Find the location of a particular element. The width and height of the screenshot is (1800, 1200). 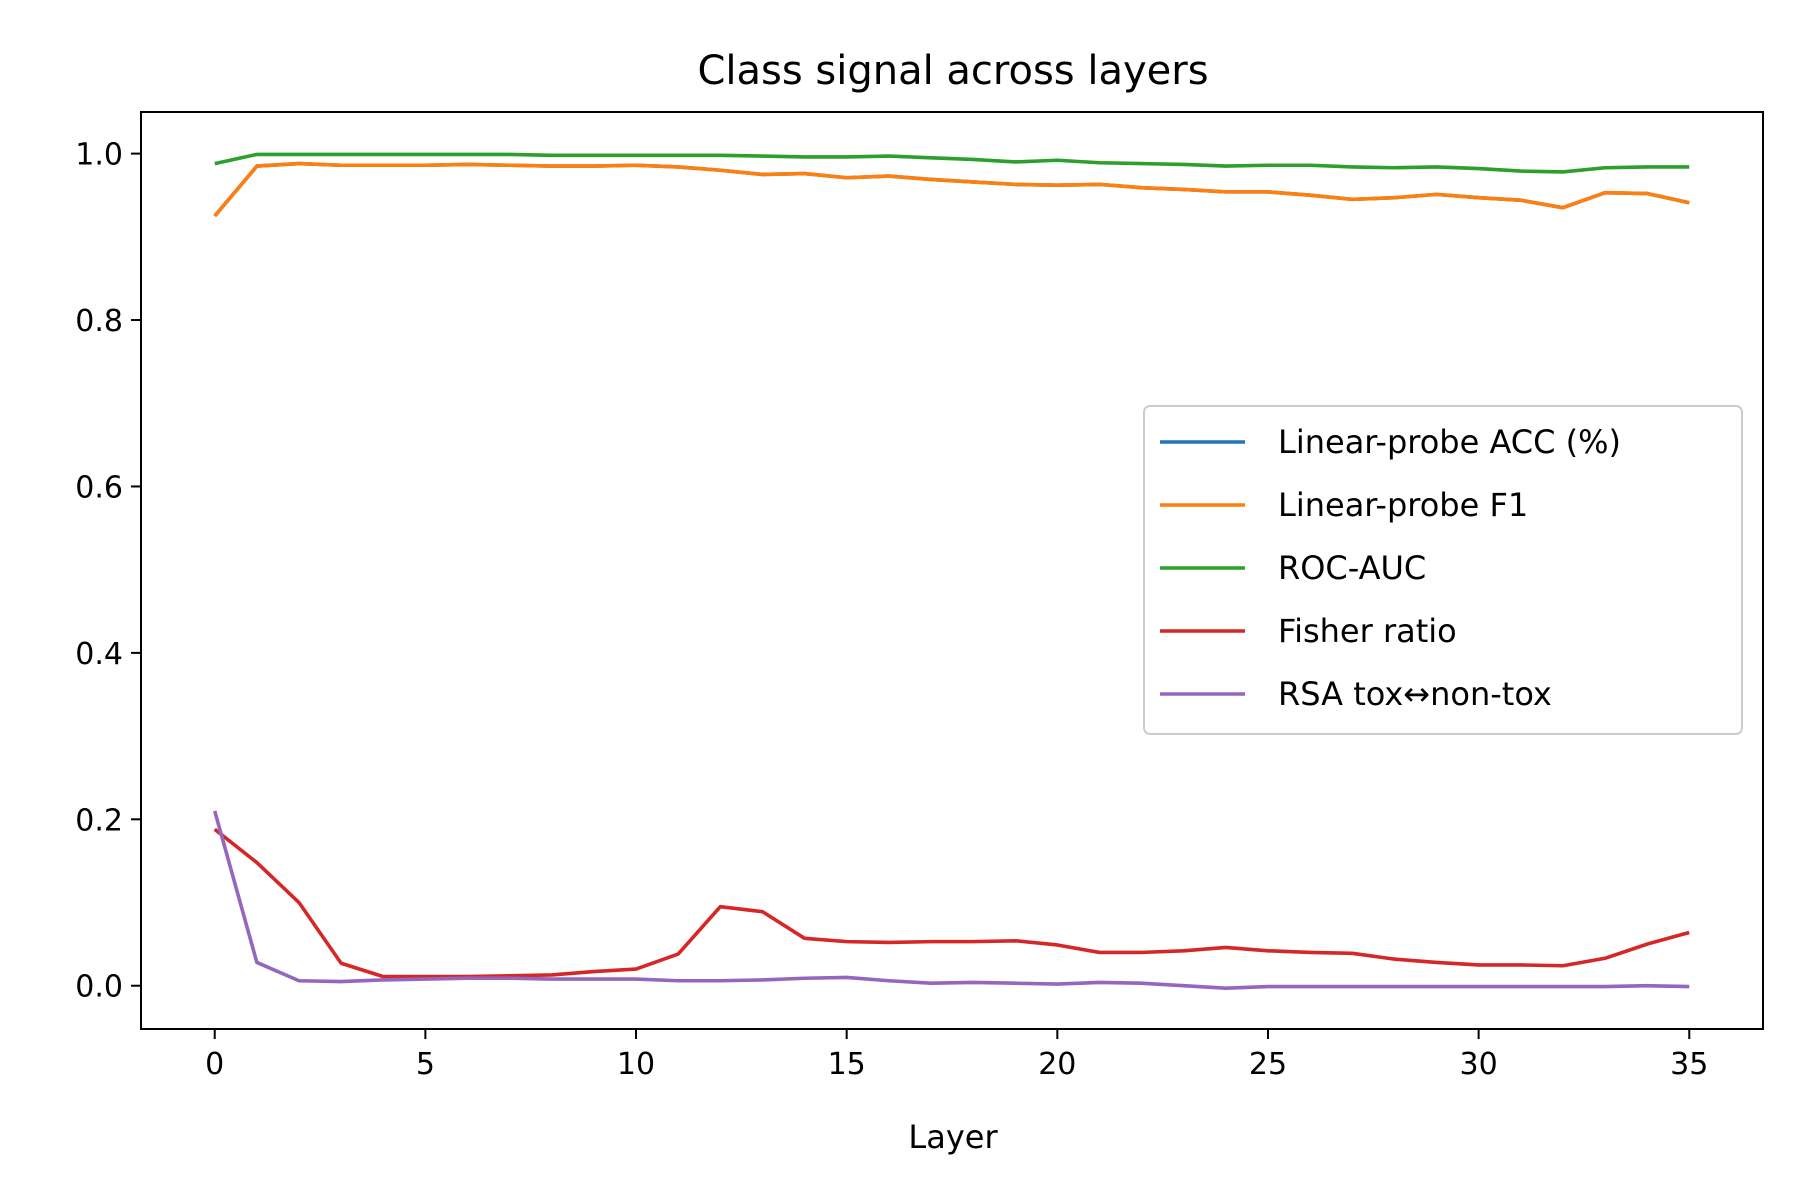

chart-title: Class signal across layers is located at coordinates (952, 71).